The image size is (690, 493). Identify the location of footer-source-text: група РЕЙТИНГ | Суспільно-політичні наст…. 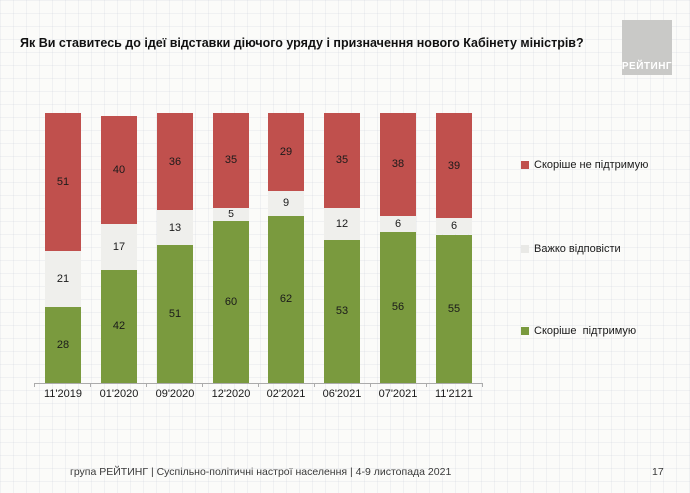
(261, 472).